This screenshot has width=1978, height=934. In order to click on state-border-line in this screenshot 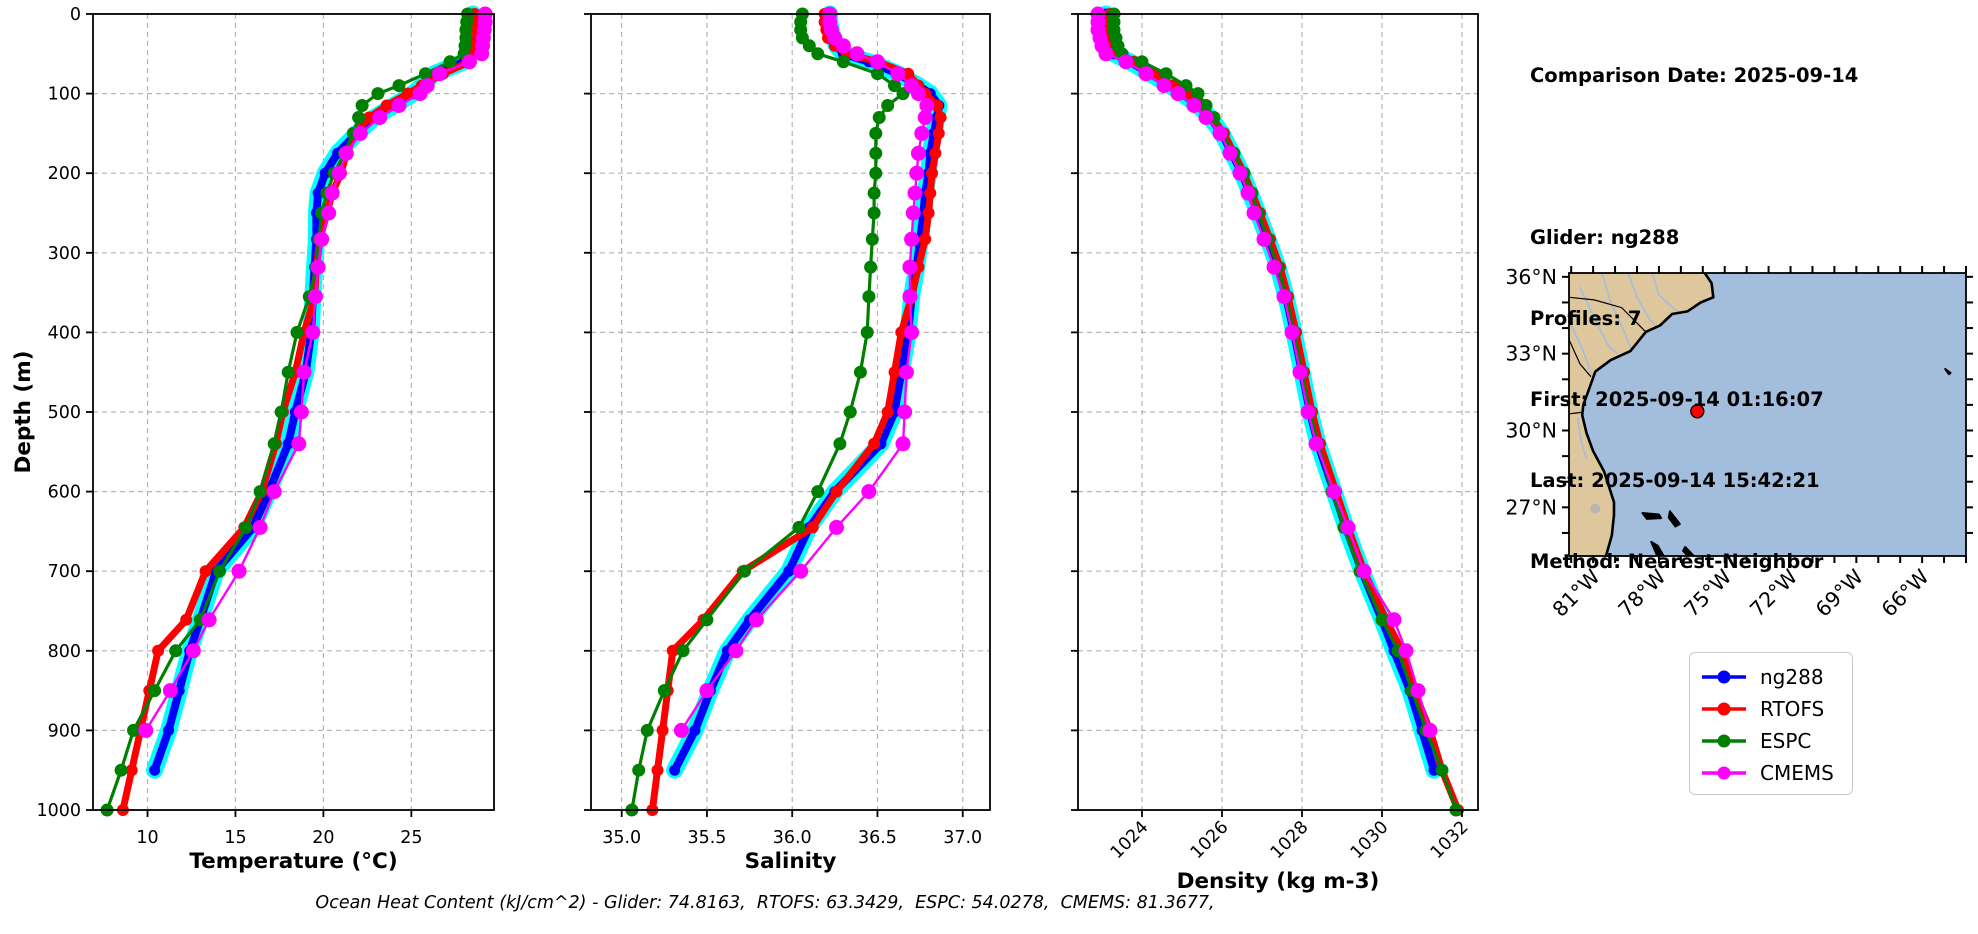, I will do `click(1576, 413)`.